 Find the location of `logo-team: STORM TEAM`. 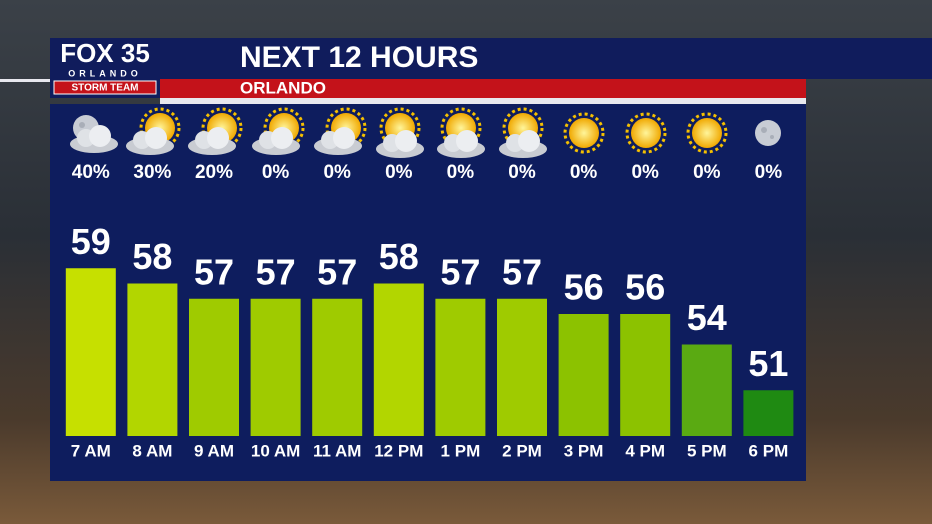

logo-team: STORM TEAM is located at coordinates (104, 88).